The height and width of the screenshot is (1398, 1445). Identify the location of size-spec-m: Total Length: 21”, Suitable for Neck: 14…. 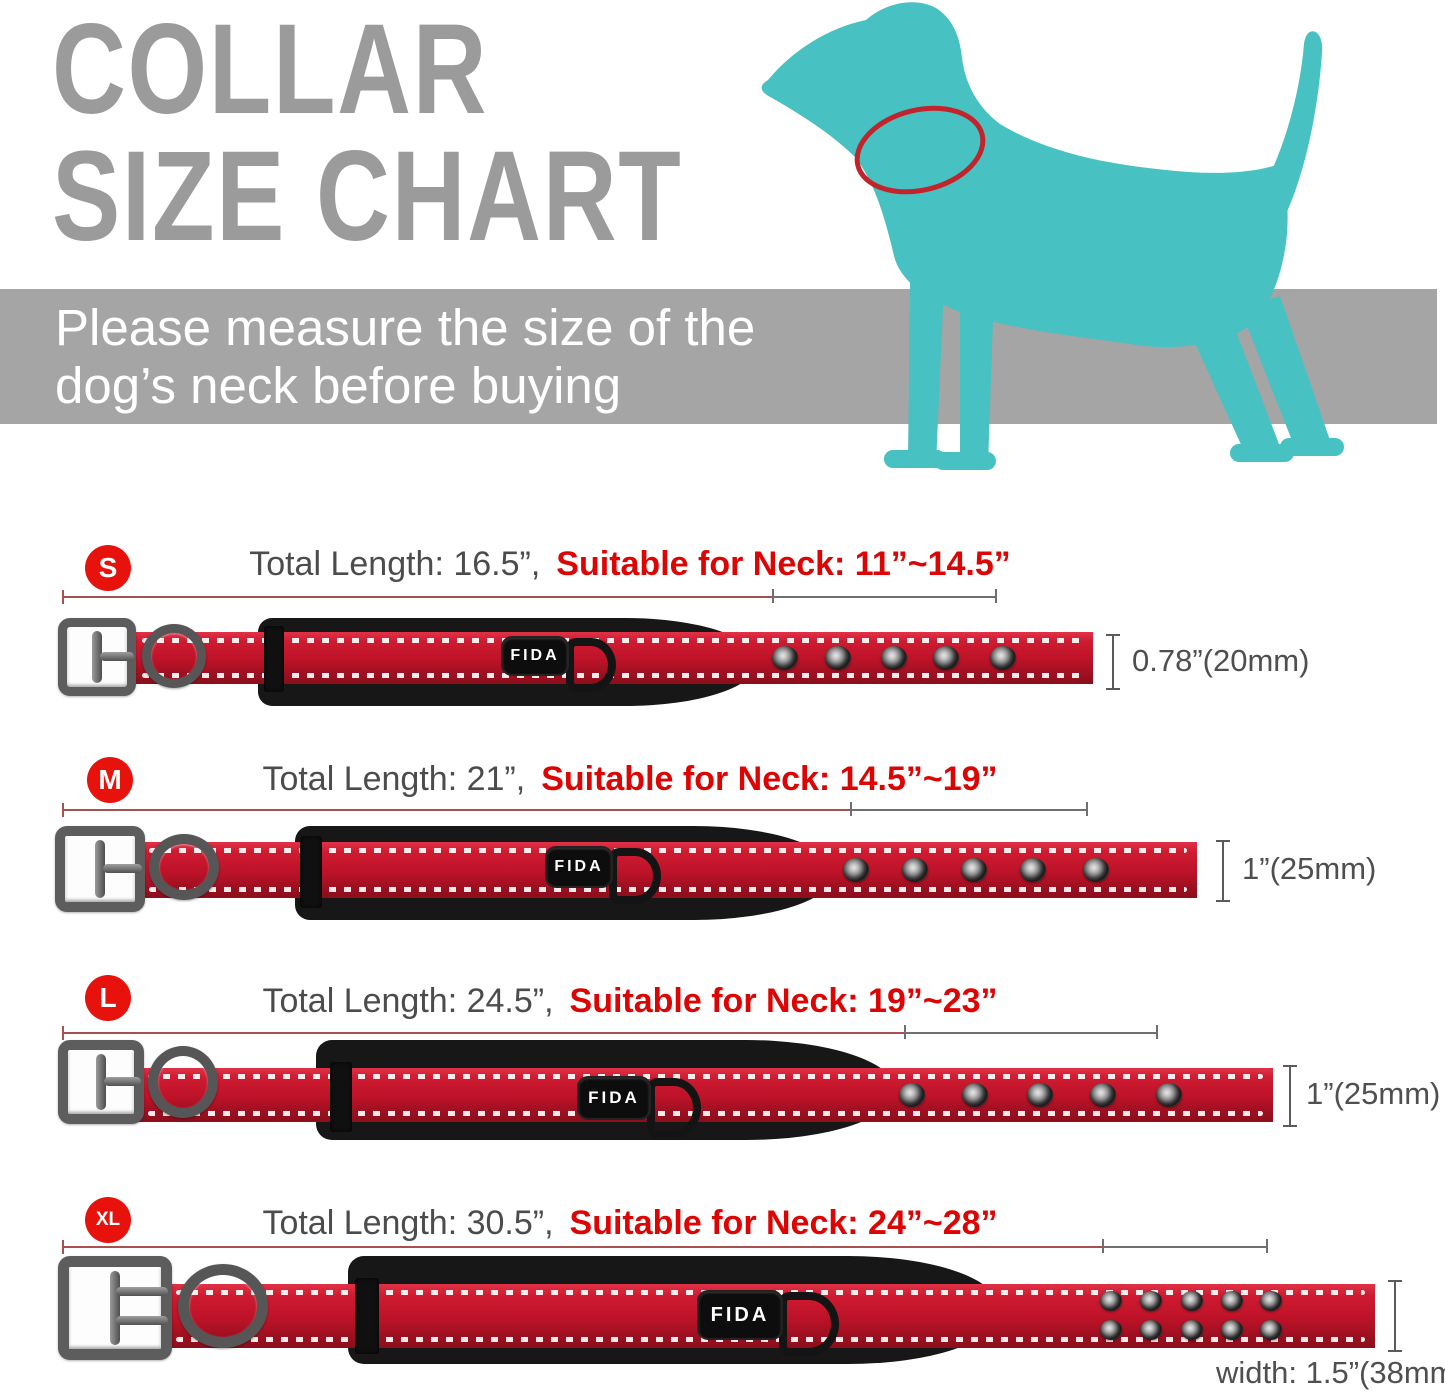
(630, 779).